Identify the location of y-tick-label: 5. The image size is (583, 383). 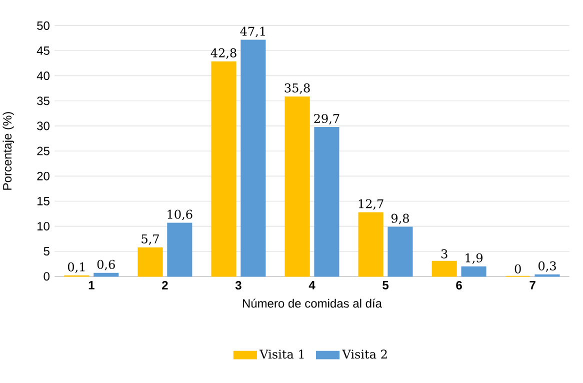
(47, 251).